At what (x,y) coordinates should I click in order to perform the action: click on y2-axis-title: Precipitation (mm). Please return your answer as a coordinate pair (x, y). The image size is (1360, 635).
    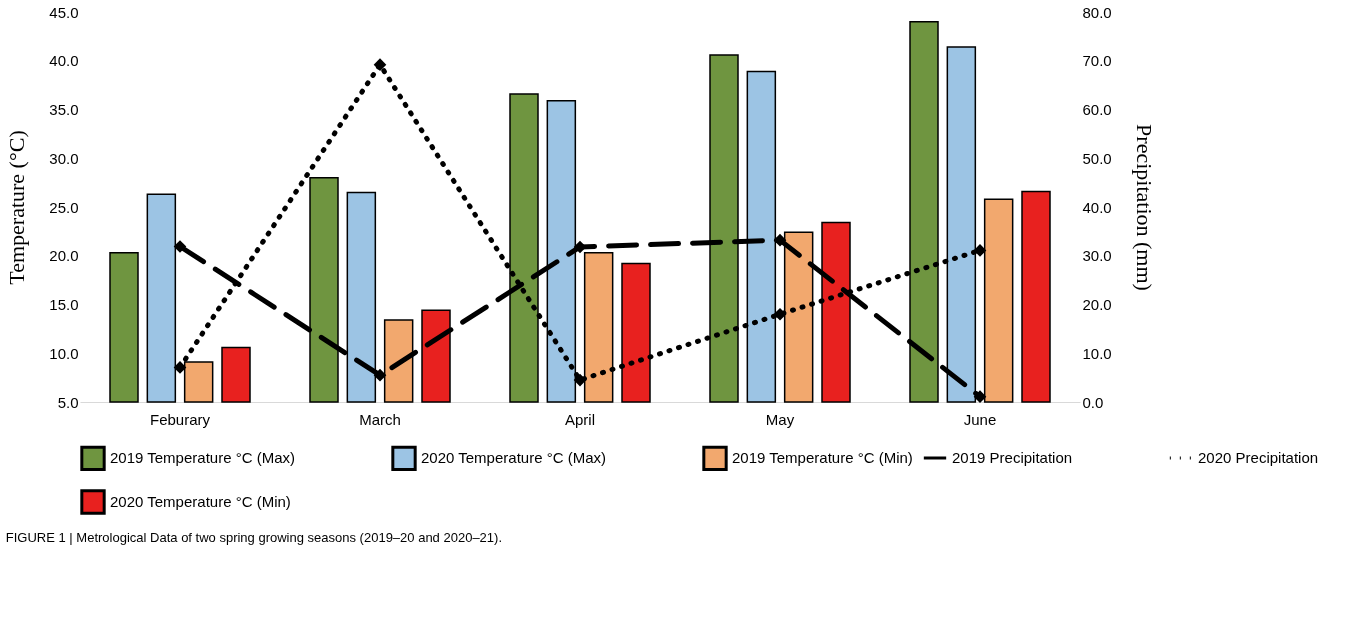
    Looking at the image, I should click on (1144, 207).